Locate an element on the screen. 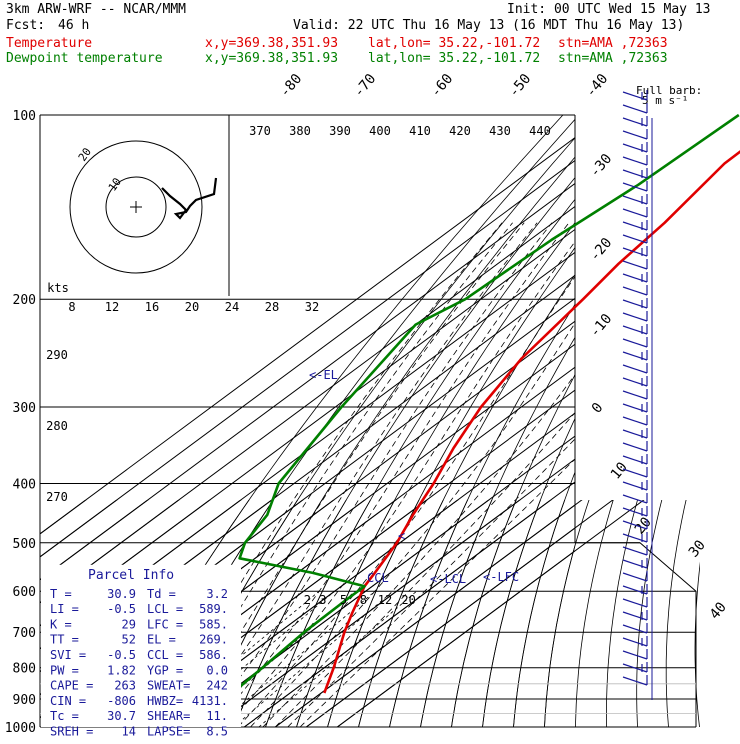 This screenshot has height=744, width=740. parcel-row-label2: EL = is located at coordinates (161, 640).